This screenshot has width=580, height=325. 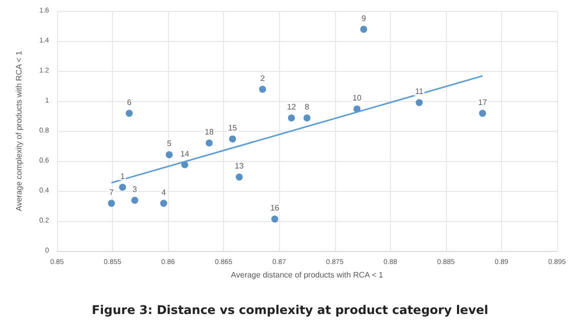 What do you see at coordinates (307, 275) in the screenshot?
I see `x-axis-title: Average distance of products with RCA < 1` at bounding box center [307, 275].